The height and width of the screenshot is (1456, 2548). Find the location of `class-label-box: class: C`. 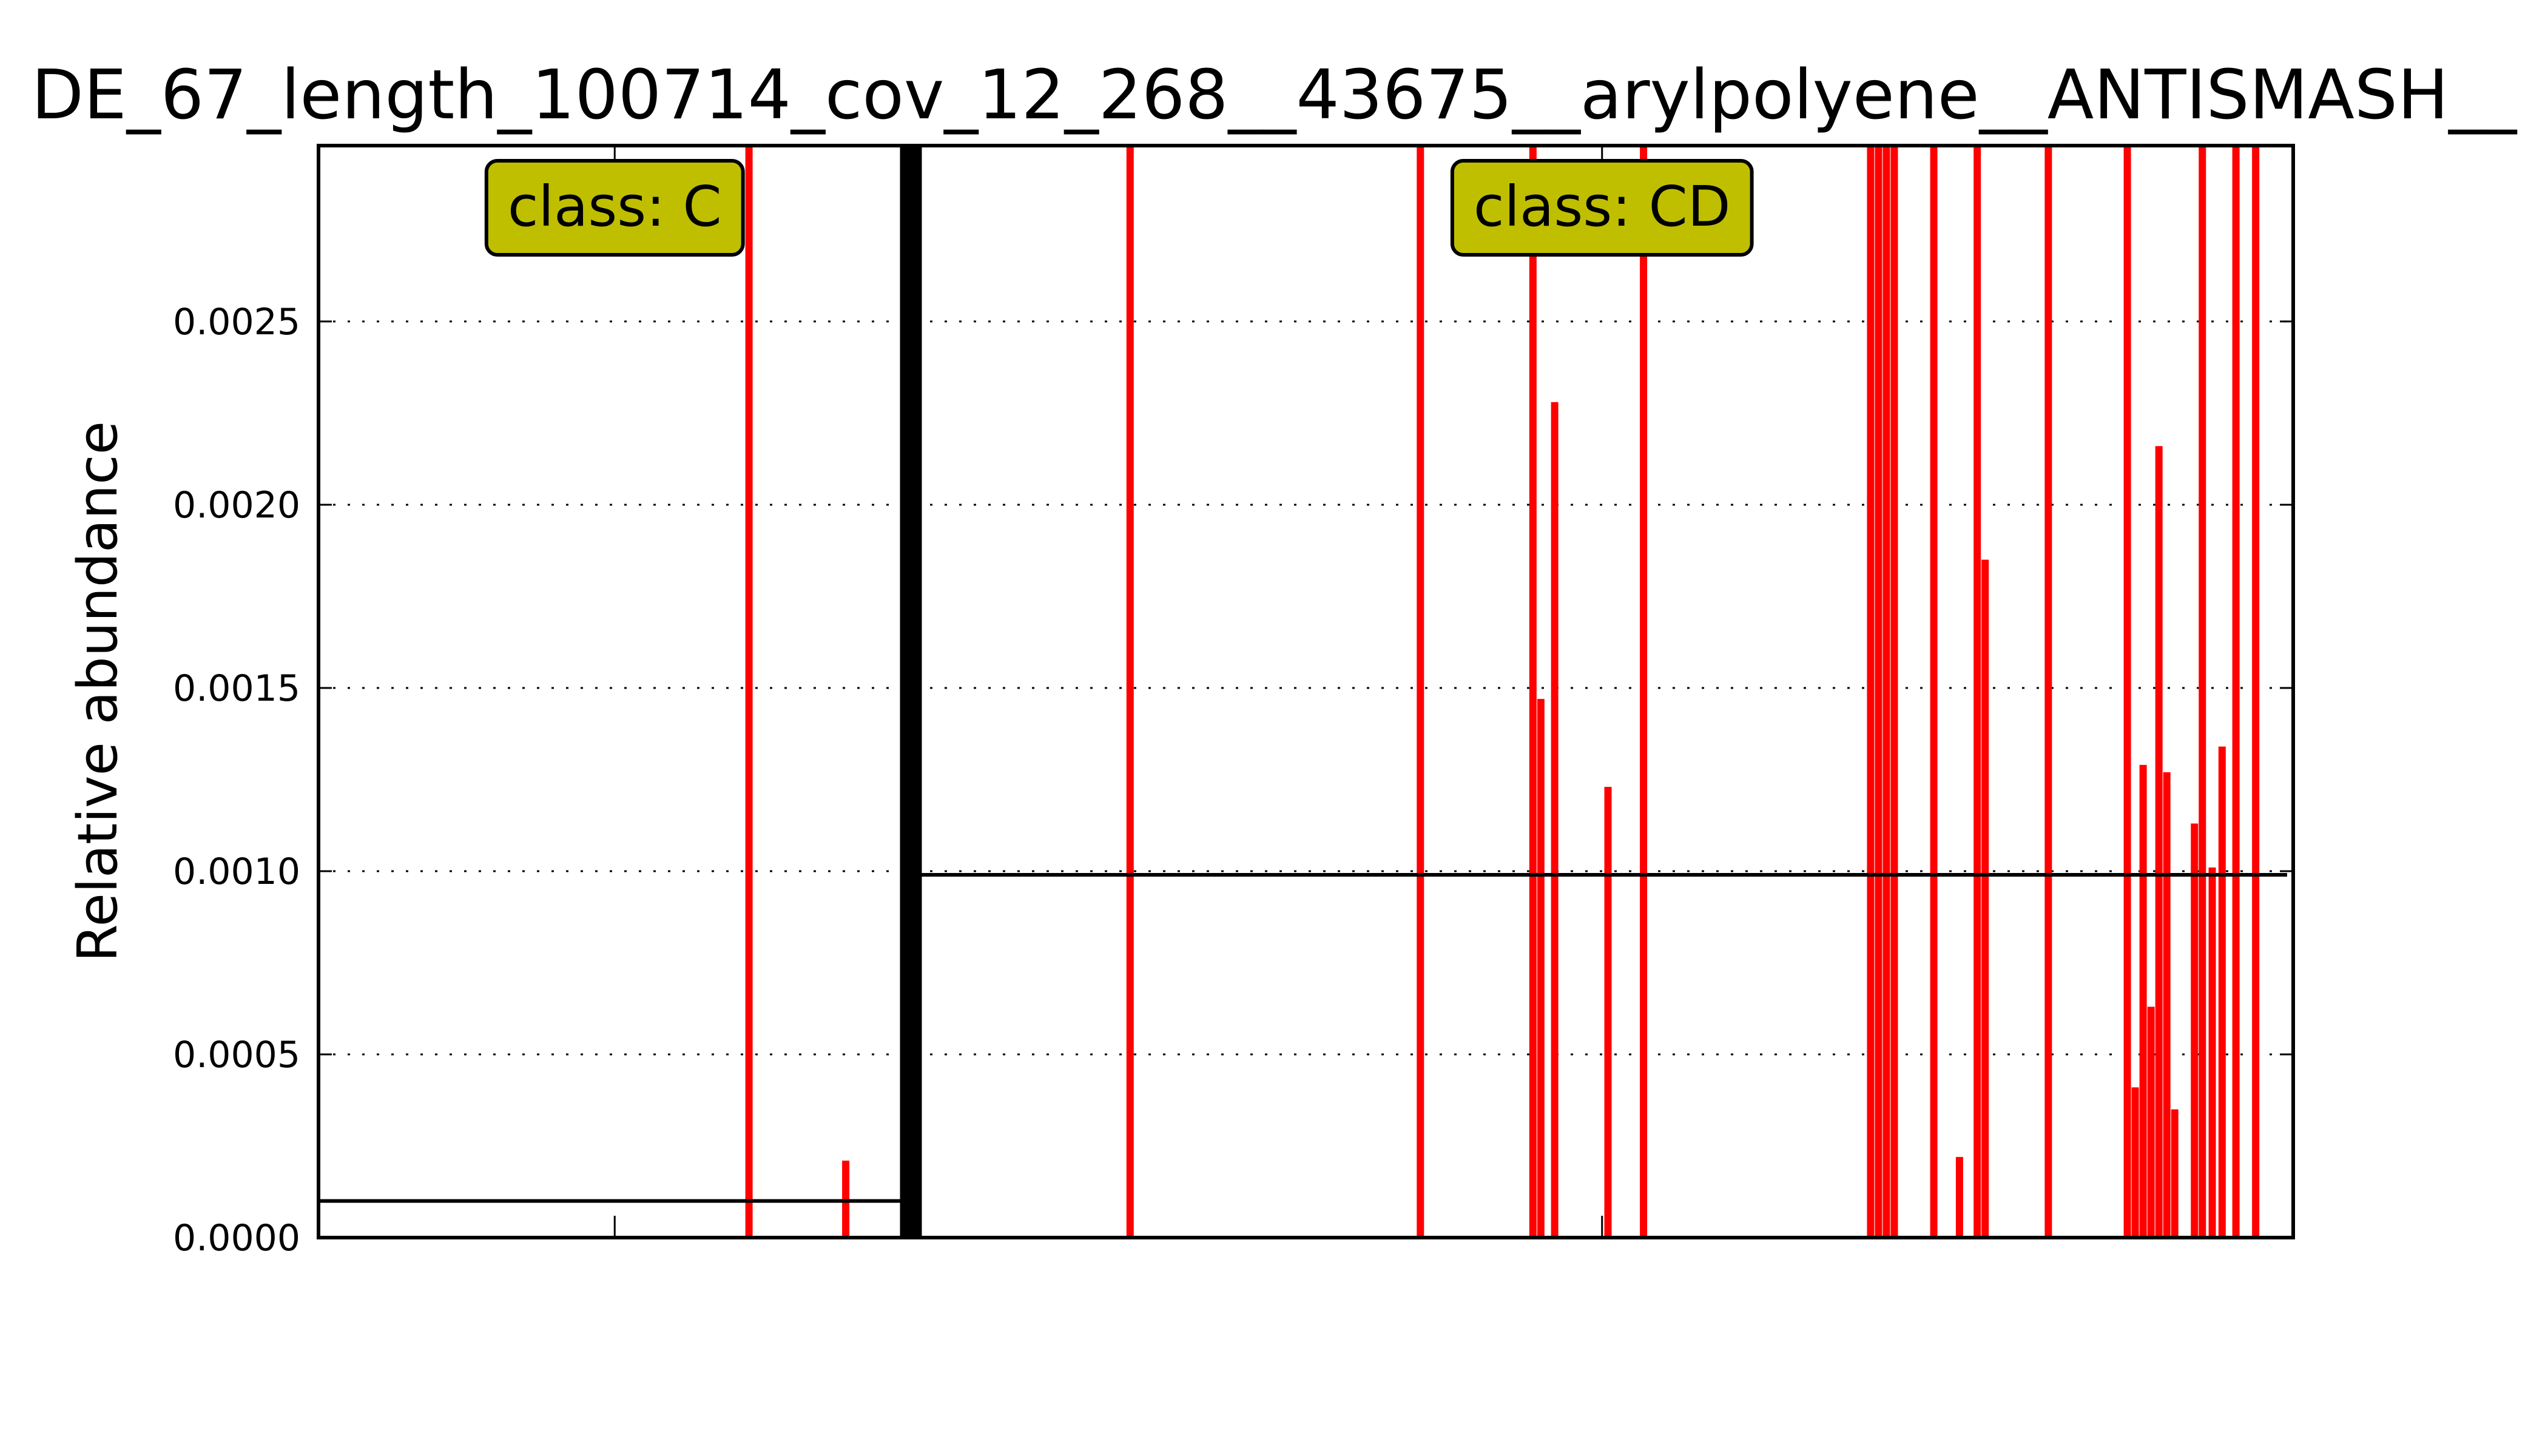

class-label-box: class: C is located at coordinates (614, 208).